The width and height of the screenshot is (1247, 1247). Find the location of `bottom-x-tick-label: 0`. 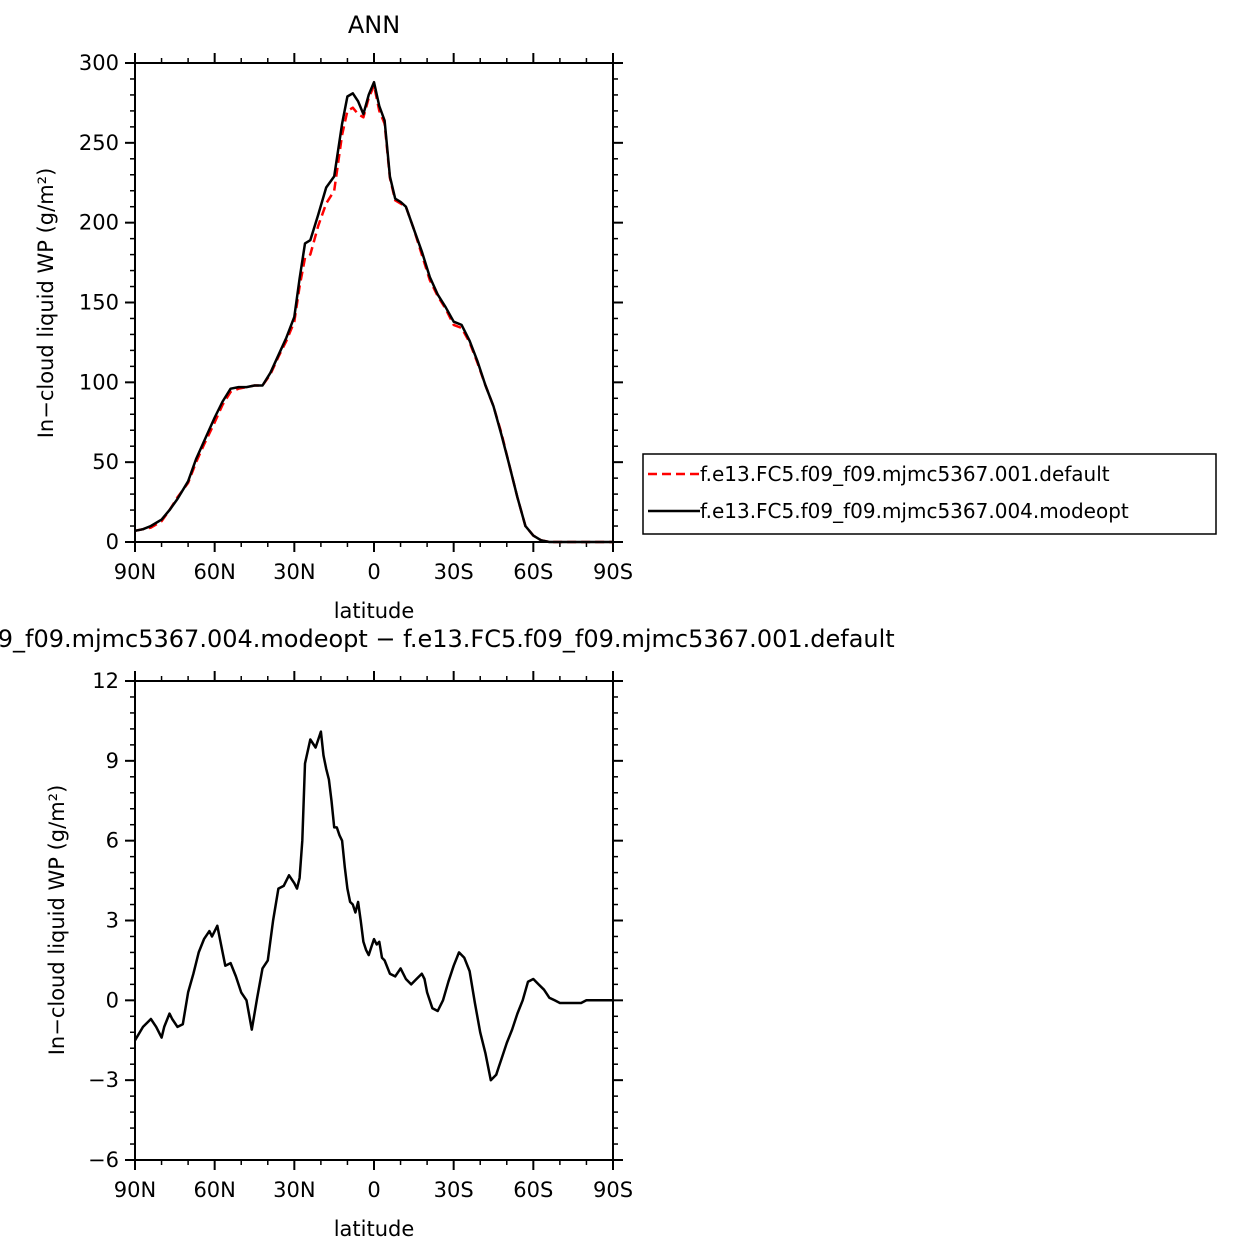

bottom-x-tick-label: 0 is located at coordinates (373, 1190).